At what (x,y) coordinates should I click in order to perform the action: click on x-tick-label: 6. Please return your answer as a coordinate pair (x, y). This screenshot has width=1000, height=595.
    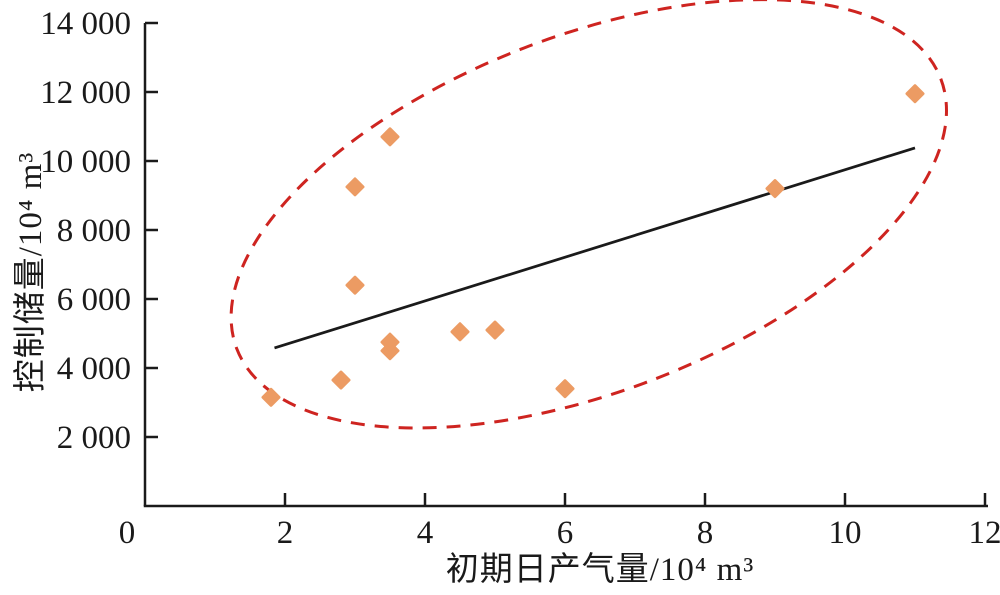
    Looking at the image, I should click on (565, 533).